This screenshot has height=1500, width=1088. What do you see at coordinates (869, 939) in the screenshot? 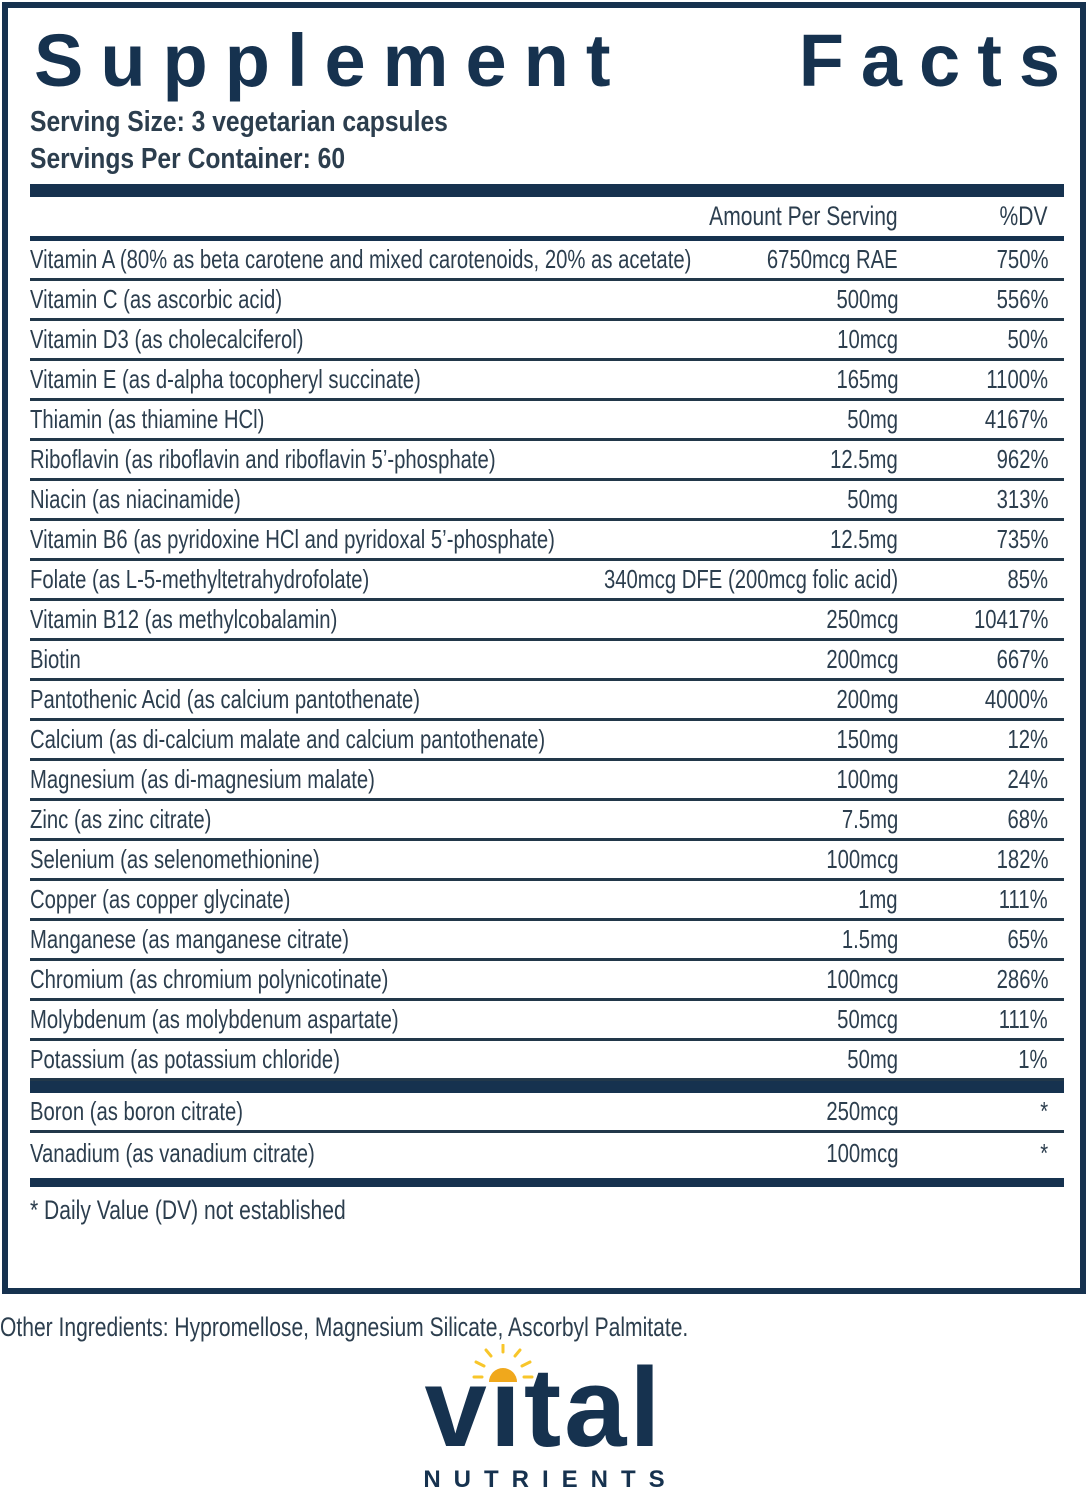
I see `row-amount-text: 1.5mg` at bounding box center [869, 939].